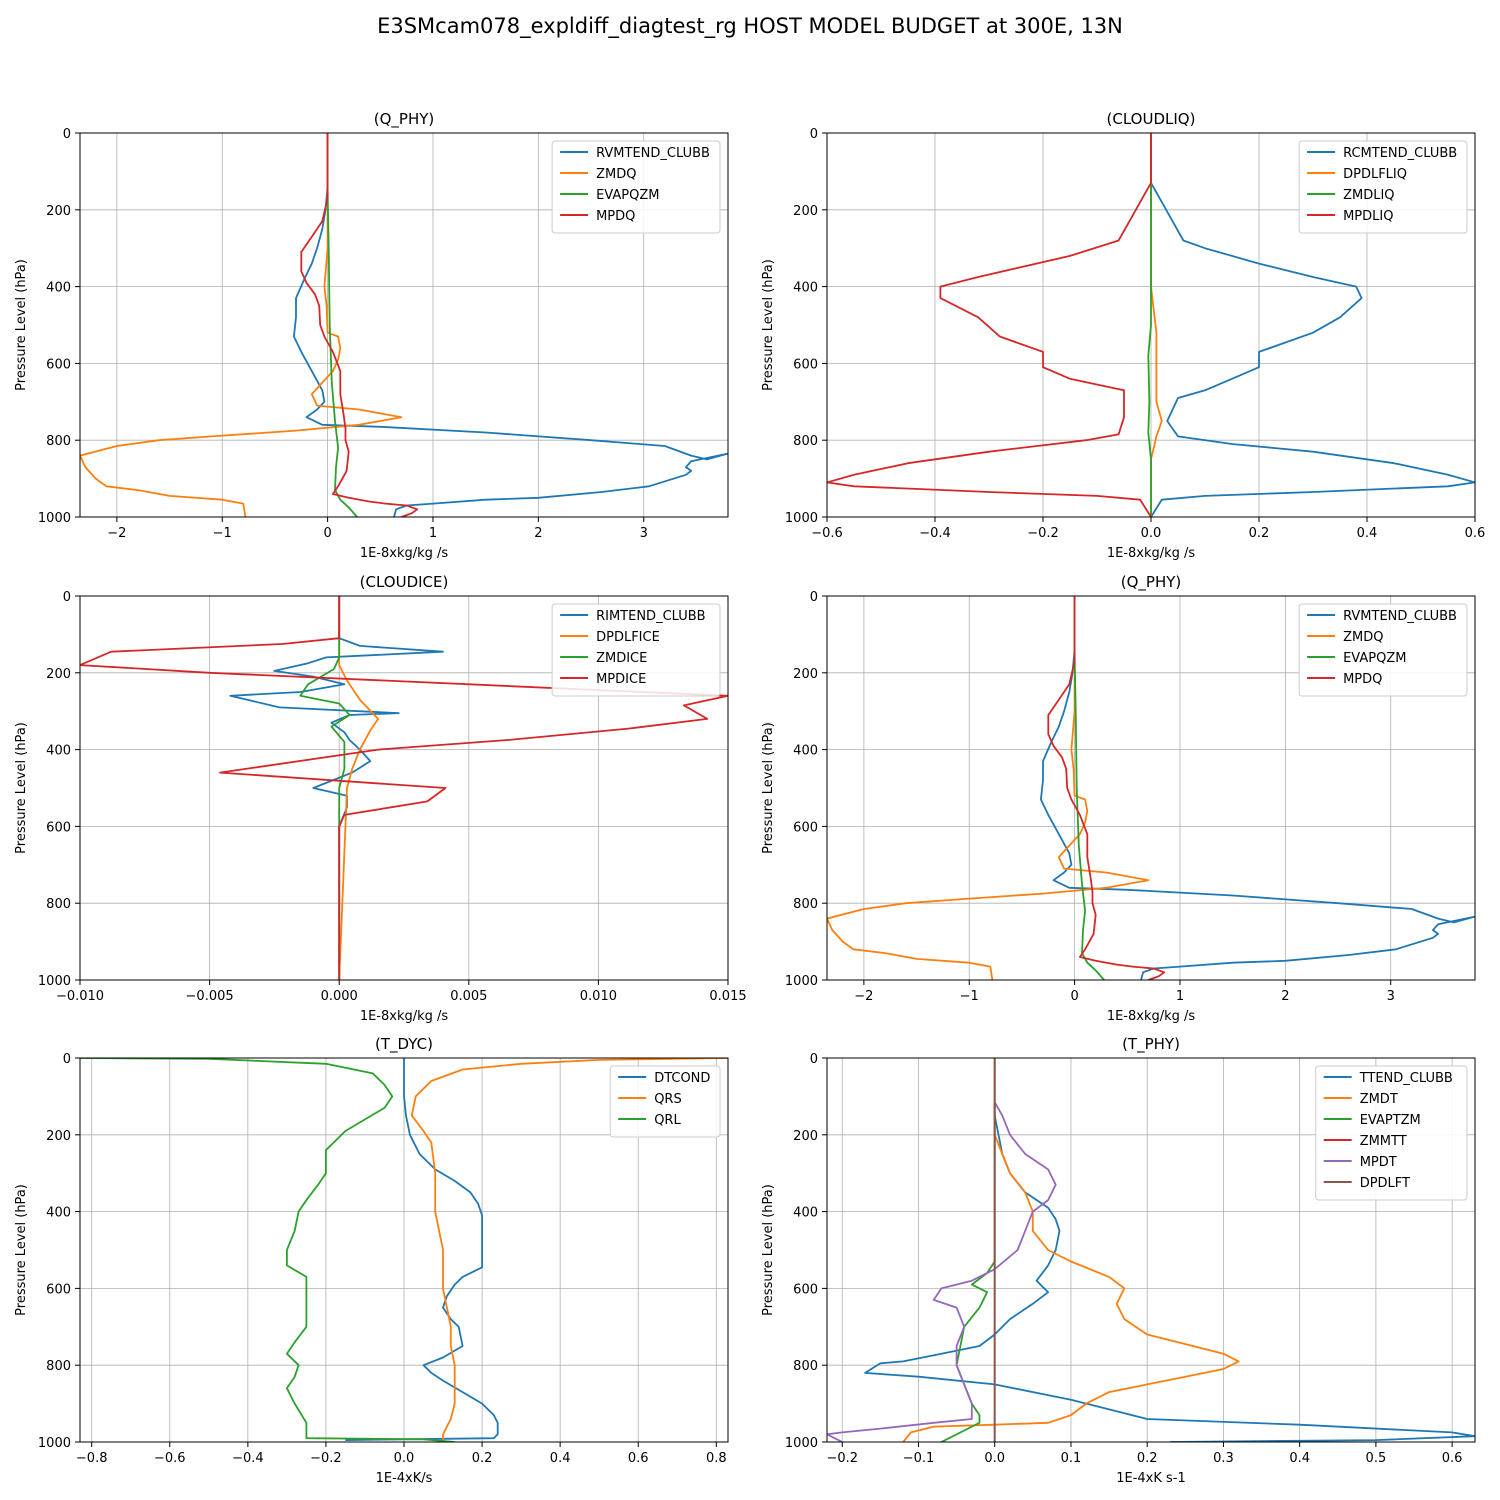  What do you see at coordinates (1151, 119) in the screenshot?
I see `panel-title: (CLOUDLIQ)` at bounding box center [1151, 119].